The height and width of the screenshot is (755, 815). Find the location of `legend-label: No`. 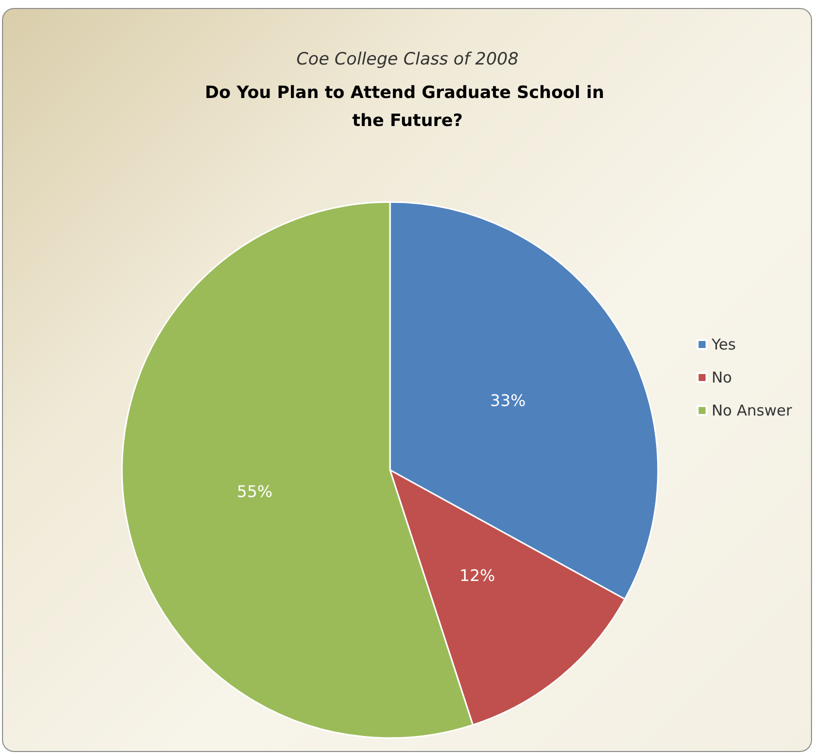

legend-label: No is located at coordinates (722, 377).